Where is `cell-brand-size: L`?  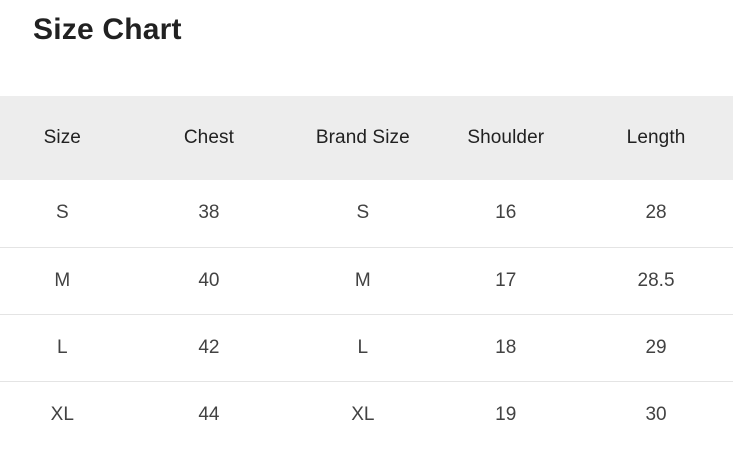 cell-brand-size: L is located at coordinates (363, 348).